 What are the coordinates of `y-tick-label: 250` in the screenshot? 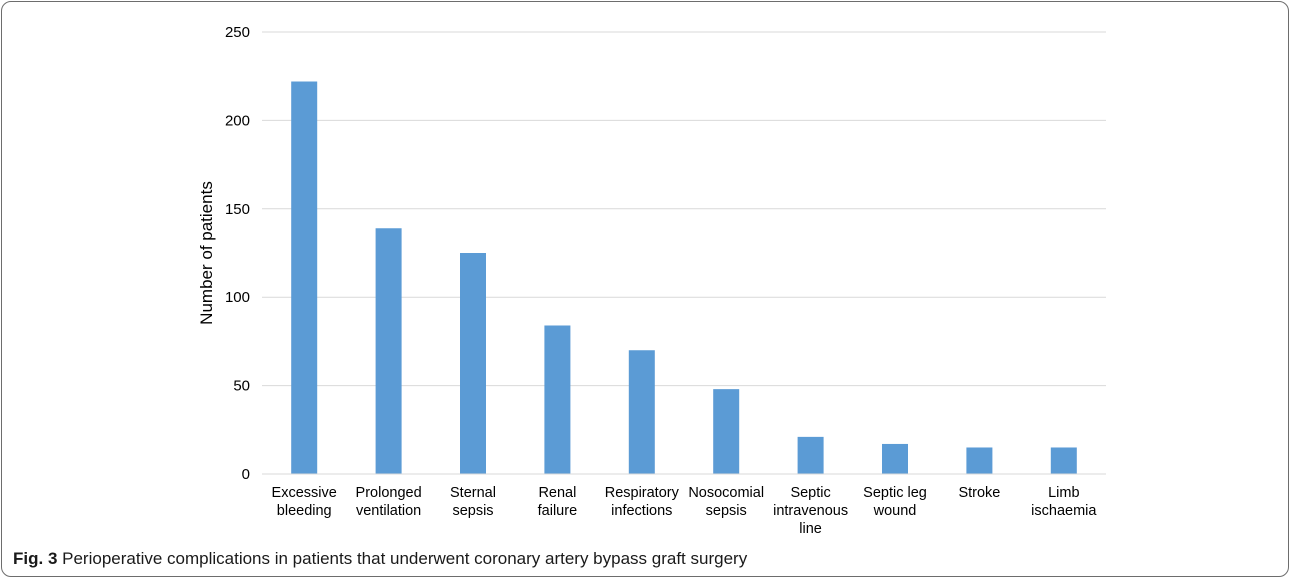 It's located at (237, 32).